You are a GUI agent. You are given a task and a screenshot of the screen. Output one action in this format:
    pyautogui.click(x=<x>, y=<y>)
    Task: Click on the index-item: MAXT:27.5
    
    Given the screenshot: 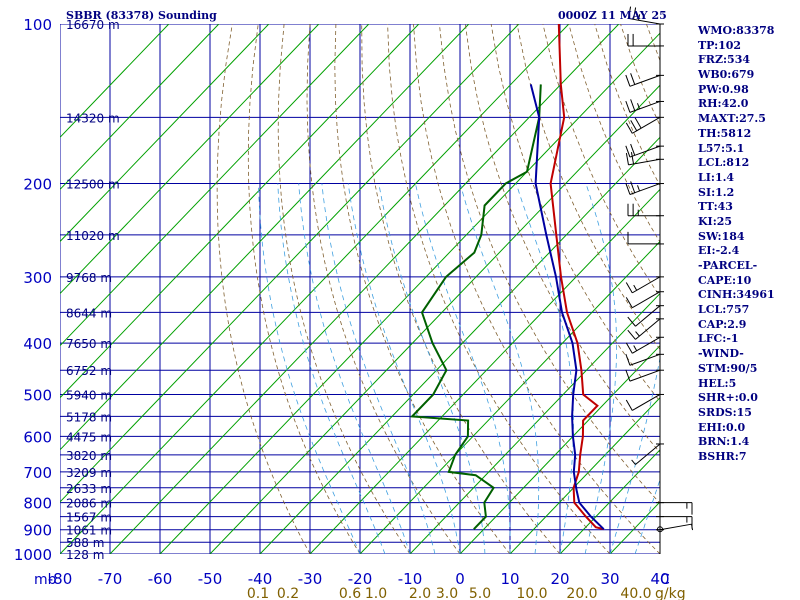 What is the action you would take?
    pyautogui.click(x=732, y=119)
    